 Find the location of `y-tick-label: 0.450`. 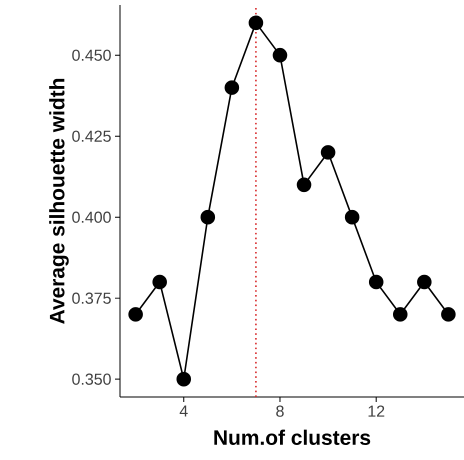

y-tick-label: 0.450 is located at coordinates (91, 55).